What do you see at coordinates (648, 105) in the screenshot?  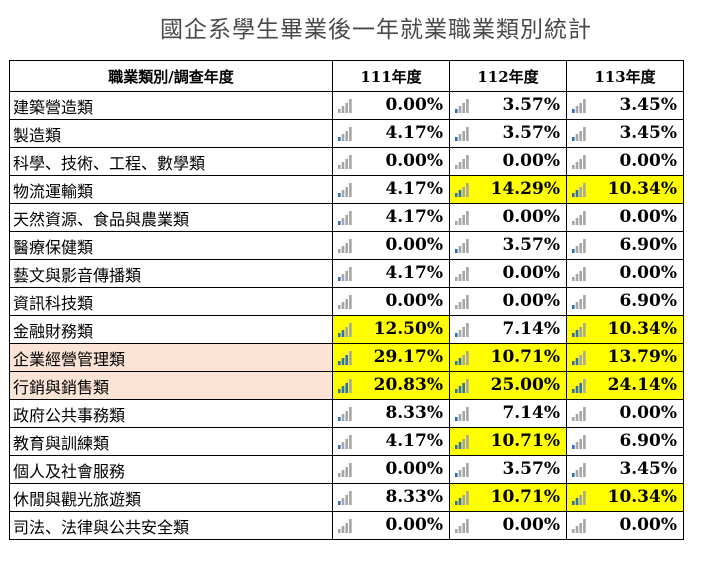 I see `percentage-value: 3.45%` at bounding box center [648, 105].